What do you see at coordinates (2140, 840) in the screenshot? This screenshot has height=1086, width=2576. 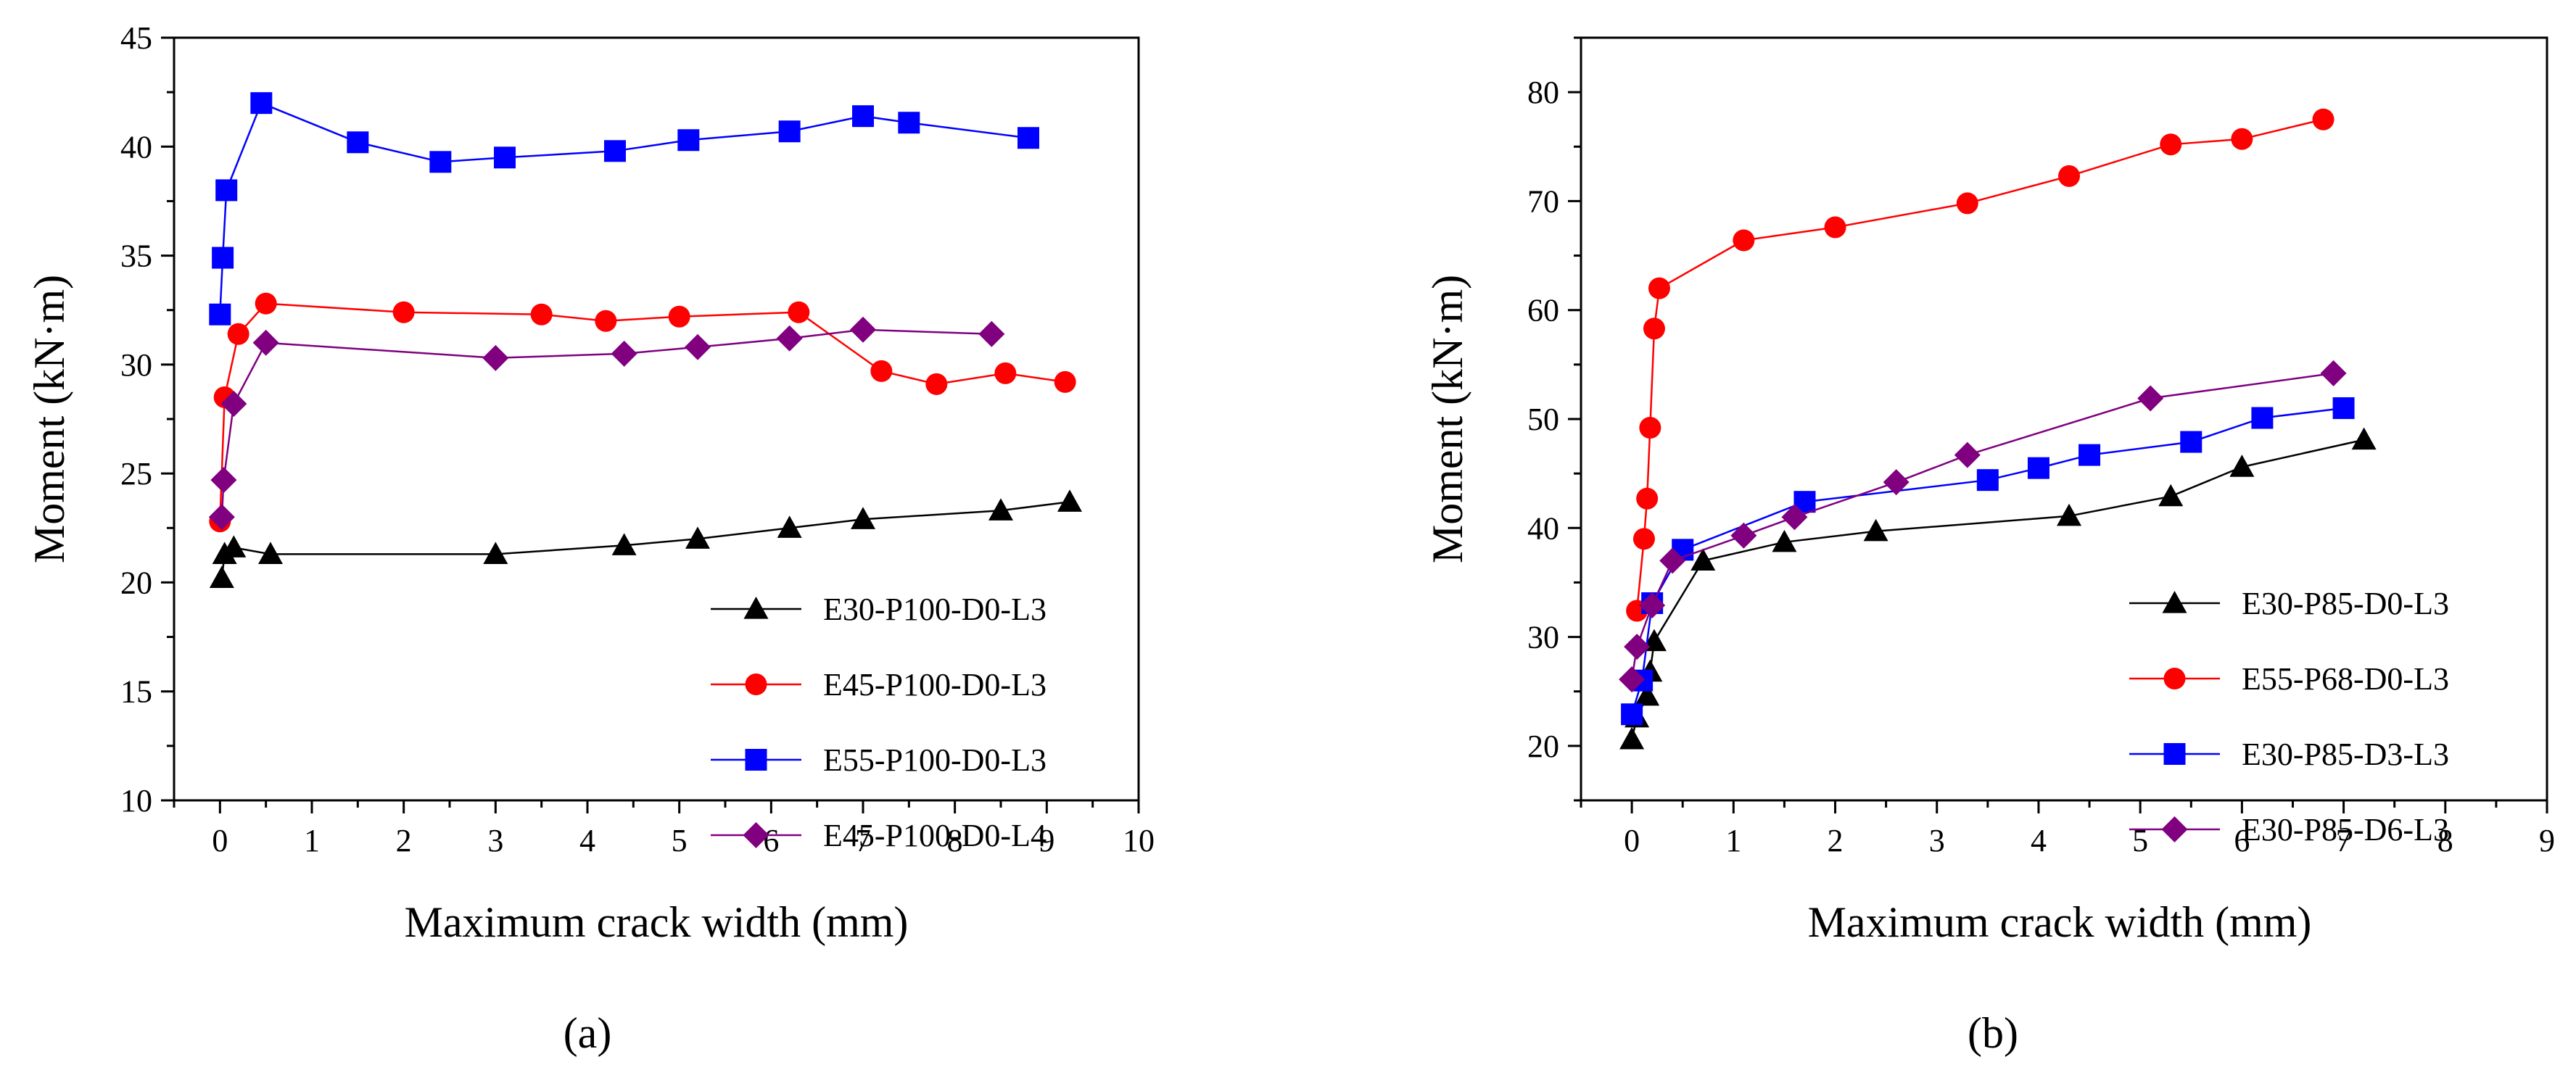 I see `x-tick-label: 5` at bounding box center [2140, 840].